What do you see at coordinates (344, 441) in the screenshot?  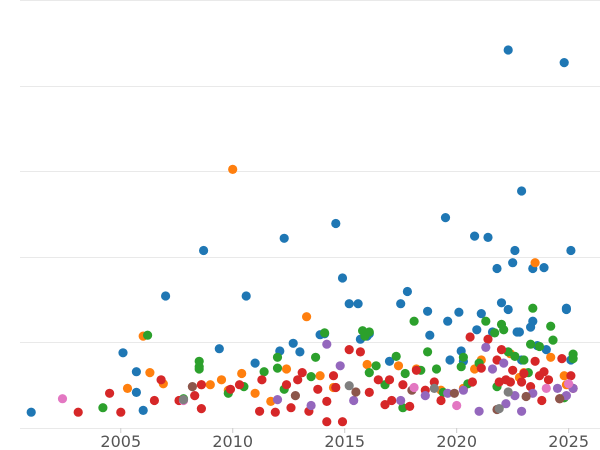 I see `x-tick-label-2: 2015` at bounding box center [344, 441].